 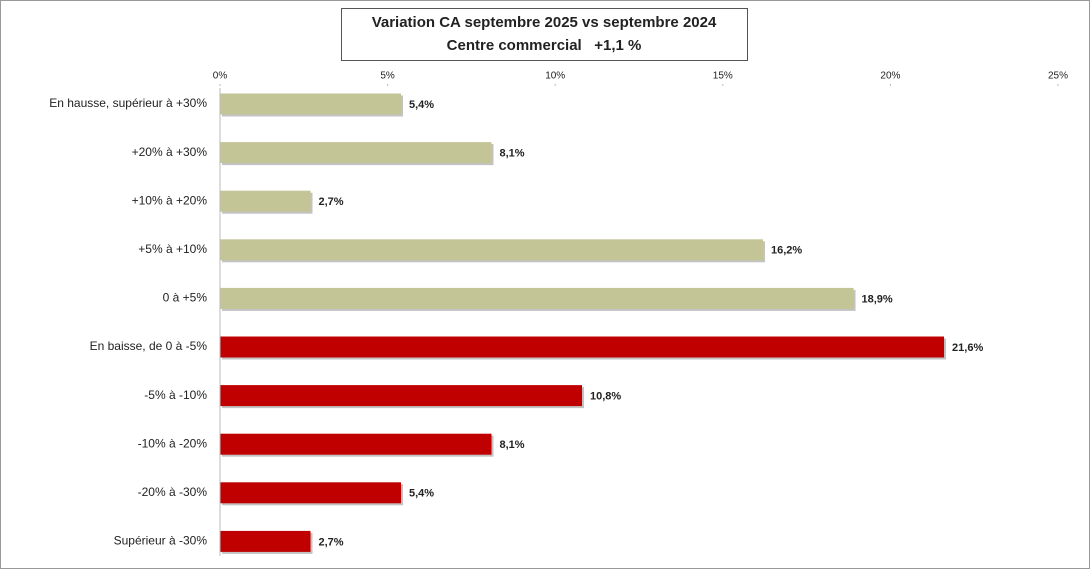 What do you see at coordinates (173, 492) in the screenshot?
I see `y-tick-label: -20% à -30%` at bounding box center [173, 492].